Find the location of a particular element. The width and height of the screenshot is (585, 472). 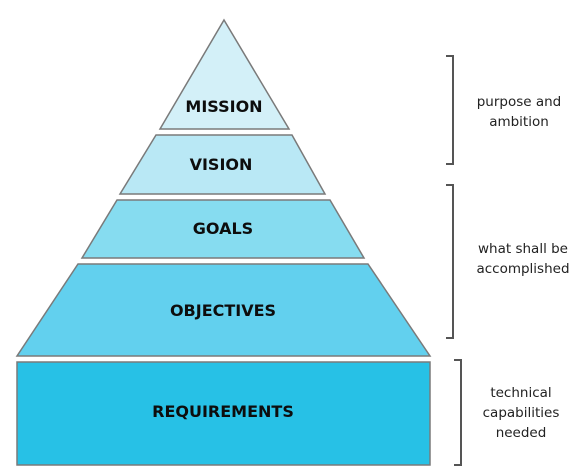

annotation-accomplish: what shall be accomplished is located at coordinates (523, 259).